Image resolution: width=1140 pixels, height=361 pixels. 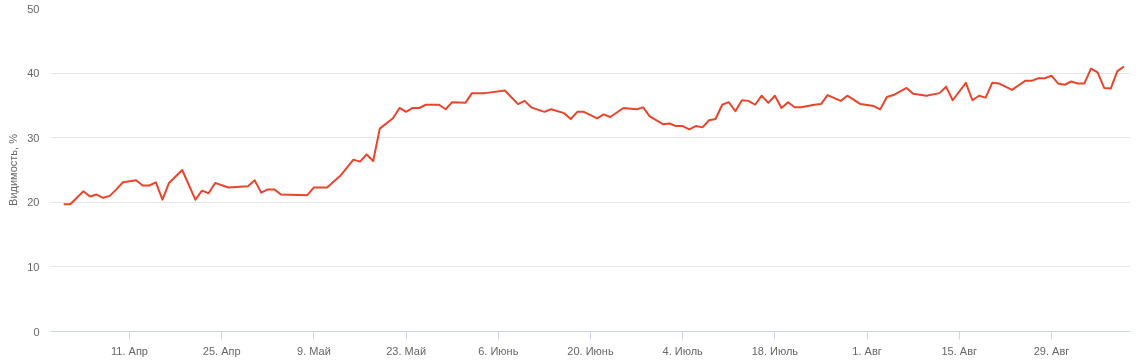 What do you see at coordinates (406, 350) in the screenshot?
I see `x-tick-label: 23. Май` at bounding box center [406, 350].